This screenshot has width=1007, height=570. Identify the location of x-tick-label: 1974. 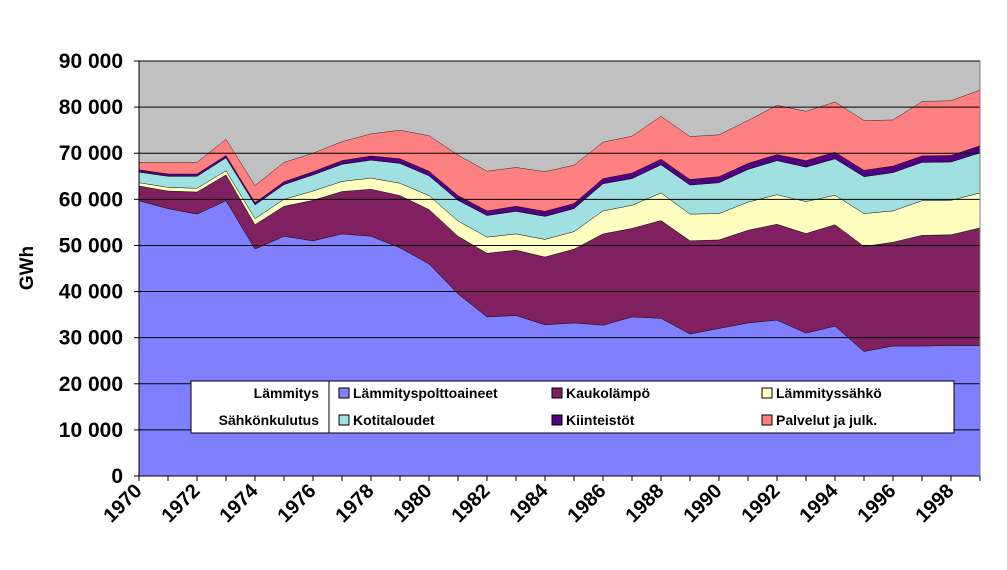
(240, 503).